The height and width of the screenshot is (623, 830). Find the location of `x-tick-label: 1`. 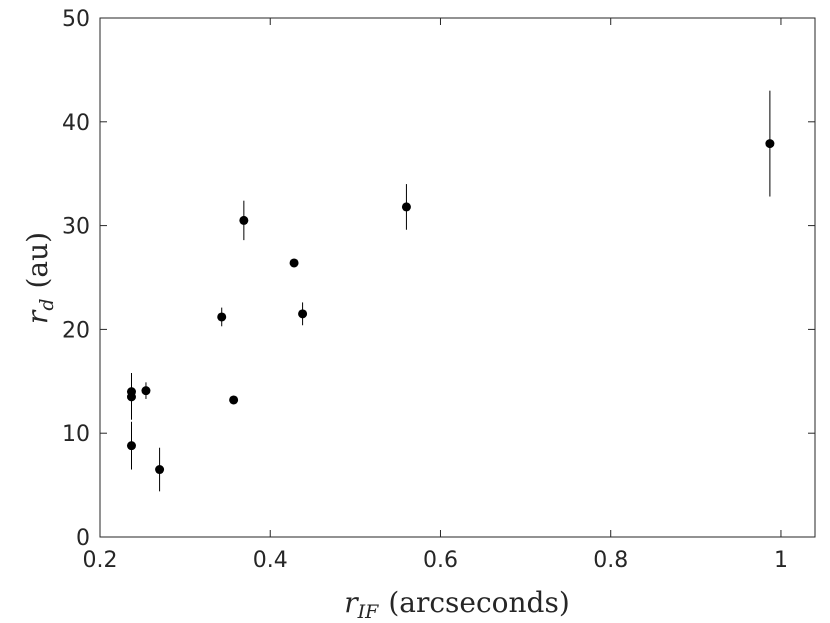

x-tick-label: 1 is located at coordinates (781, 560).